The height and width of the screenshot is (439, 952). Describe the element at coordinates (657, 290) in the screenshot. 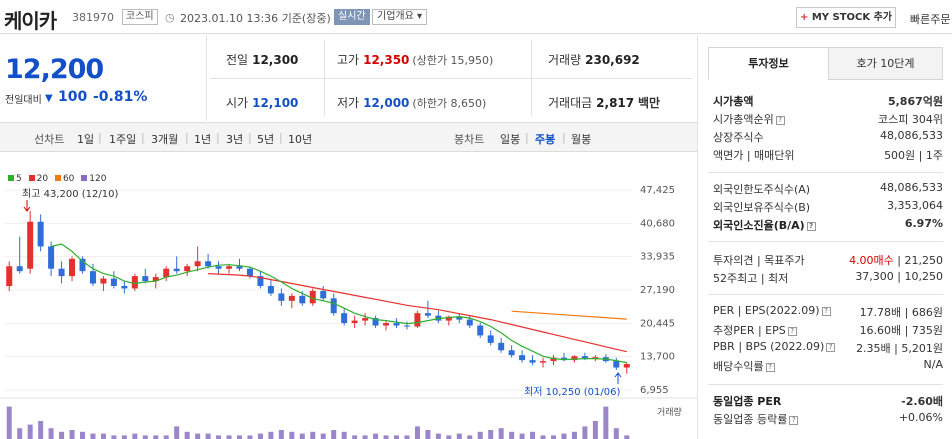

I see `y-tick-label: 27,190` at that location.